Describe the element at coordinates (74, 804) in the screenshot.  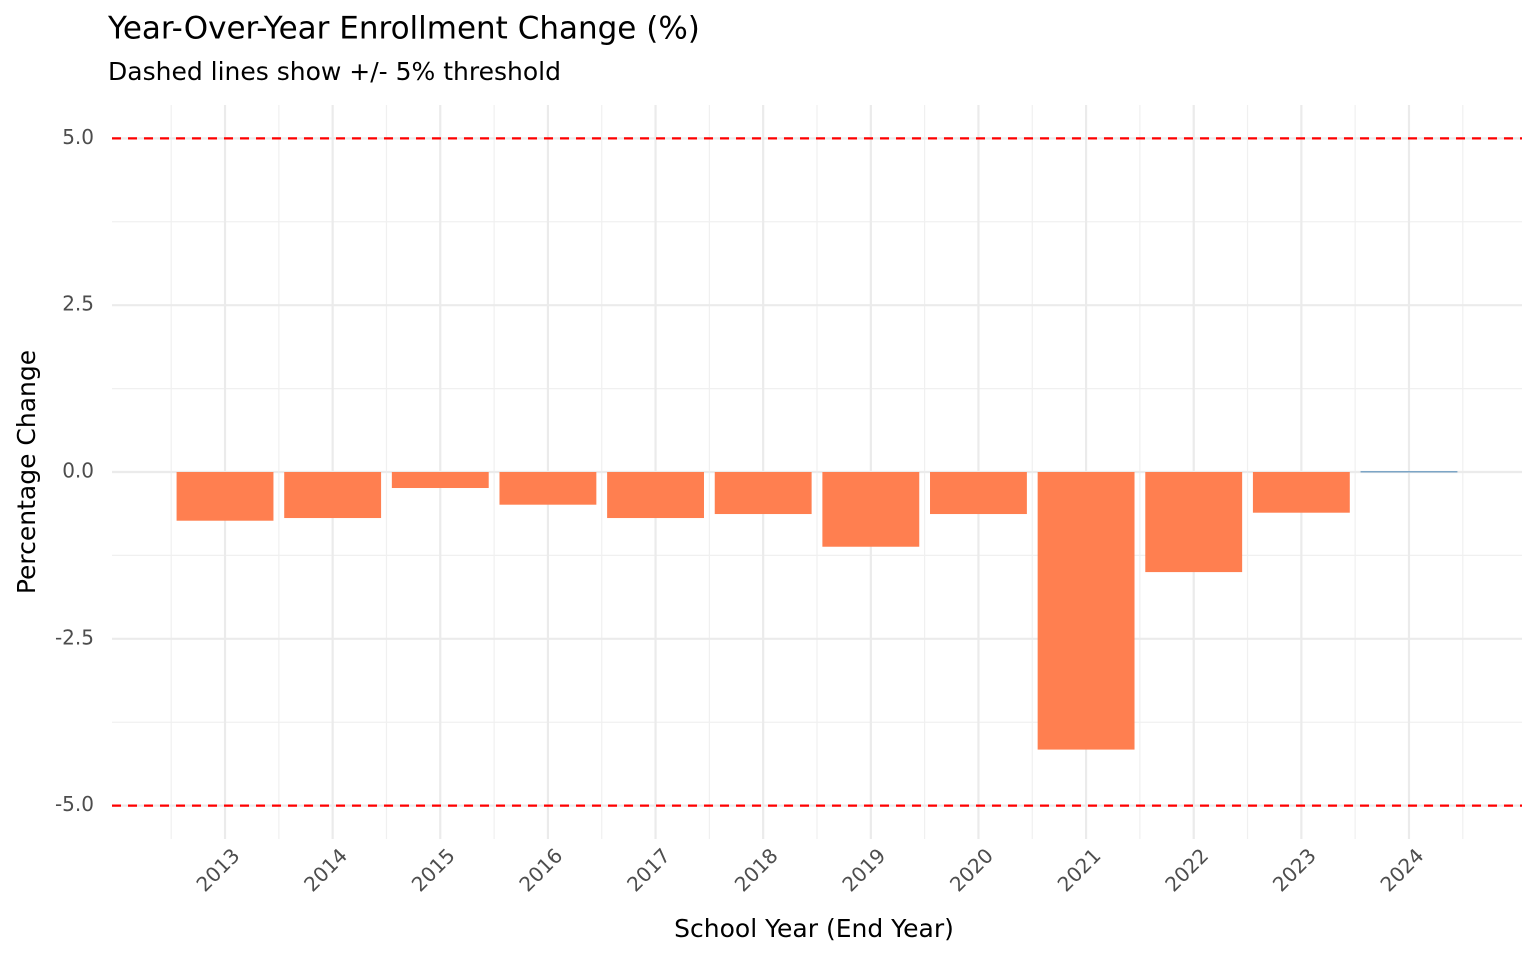
I see `y-tick-label: -5.0` at that location.